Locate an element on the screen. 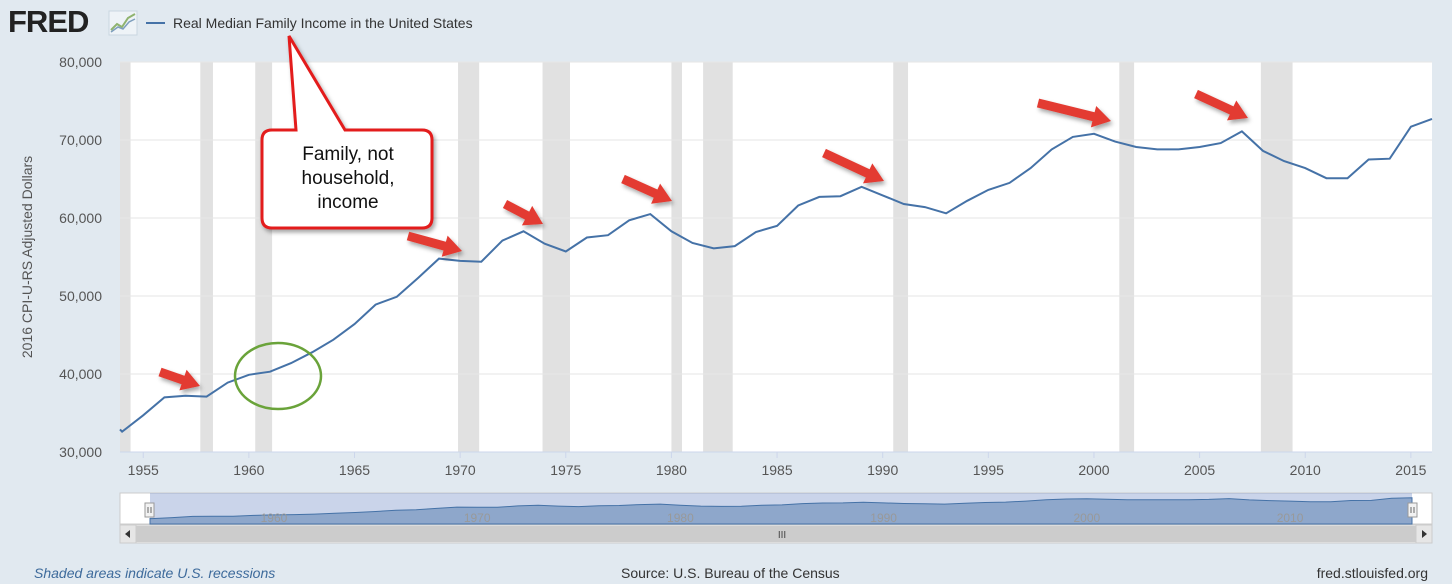 The image size is (1452, 584). scrollbar-thumb is located at coordinates (776, 534).